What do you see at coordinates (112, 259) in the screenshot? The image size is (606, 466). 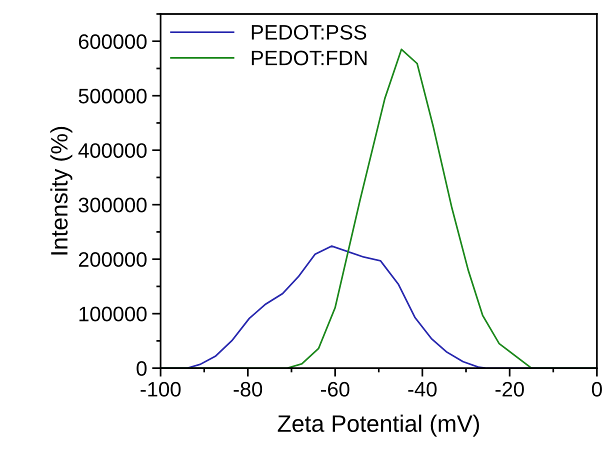 I see `y-tick-label: 200000` at bounding box center [112, 259].